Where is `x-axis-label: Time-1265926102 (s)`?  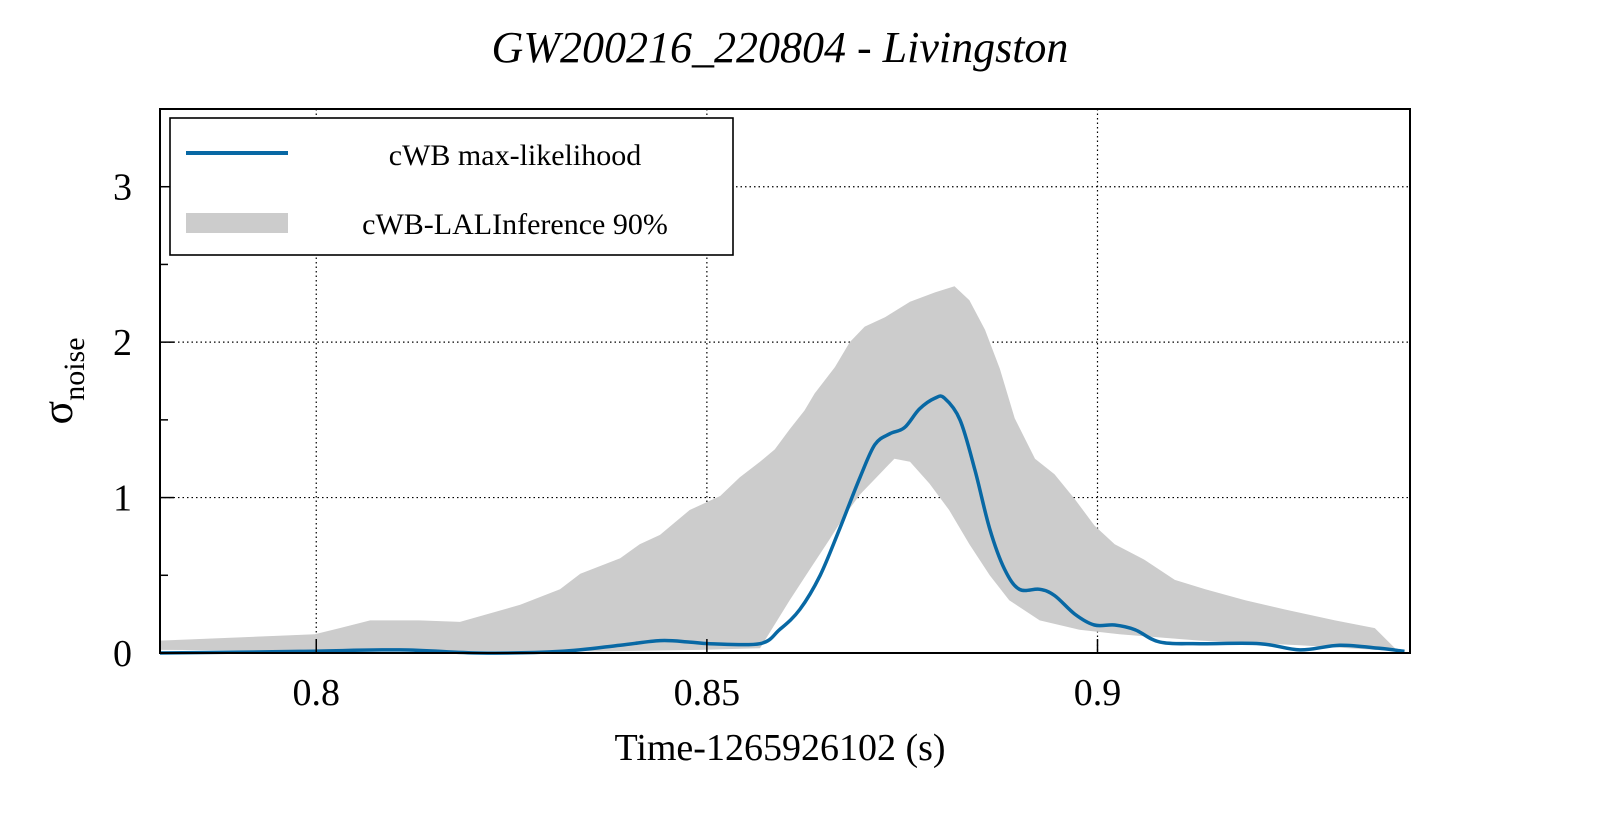
x-axis-label: Time-1265926102 (s) is located at coordinates (779, 748).